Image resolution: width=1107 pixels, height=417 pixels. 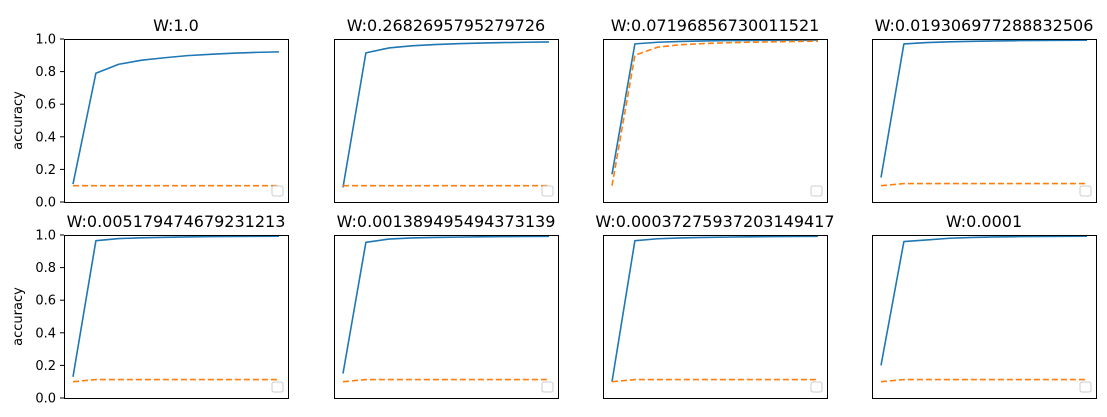 I want to click on subplot-title: W:0.019306977288832506, so click(x=984, y=25).